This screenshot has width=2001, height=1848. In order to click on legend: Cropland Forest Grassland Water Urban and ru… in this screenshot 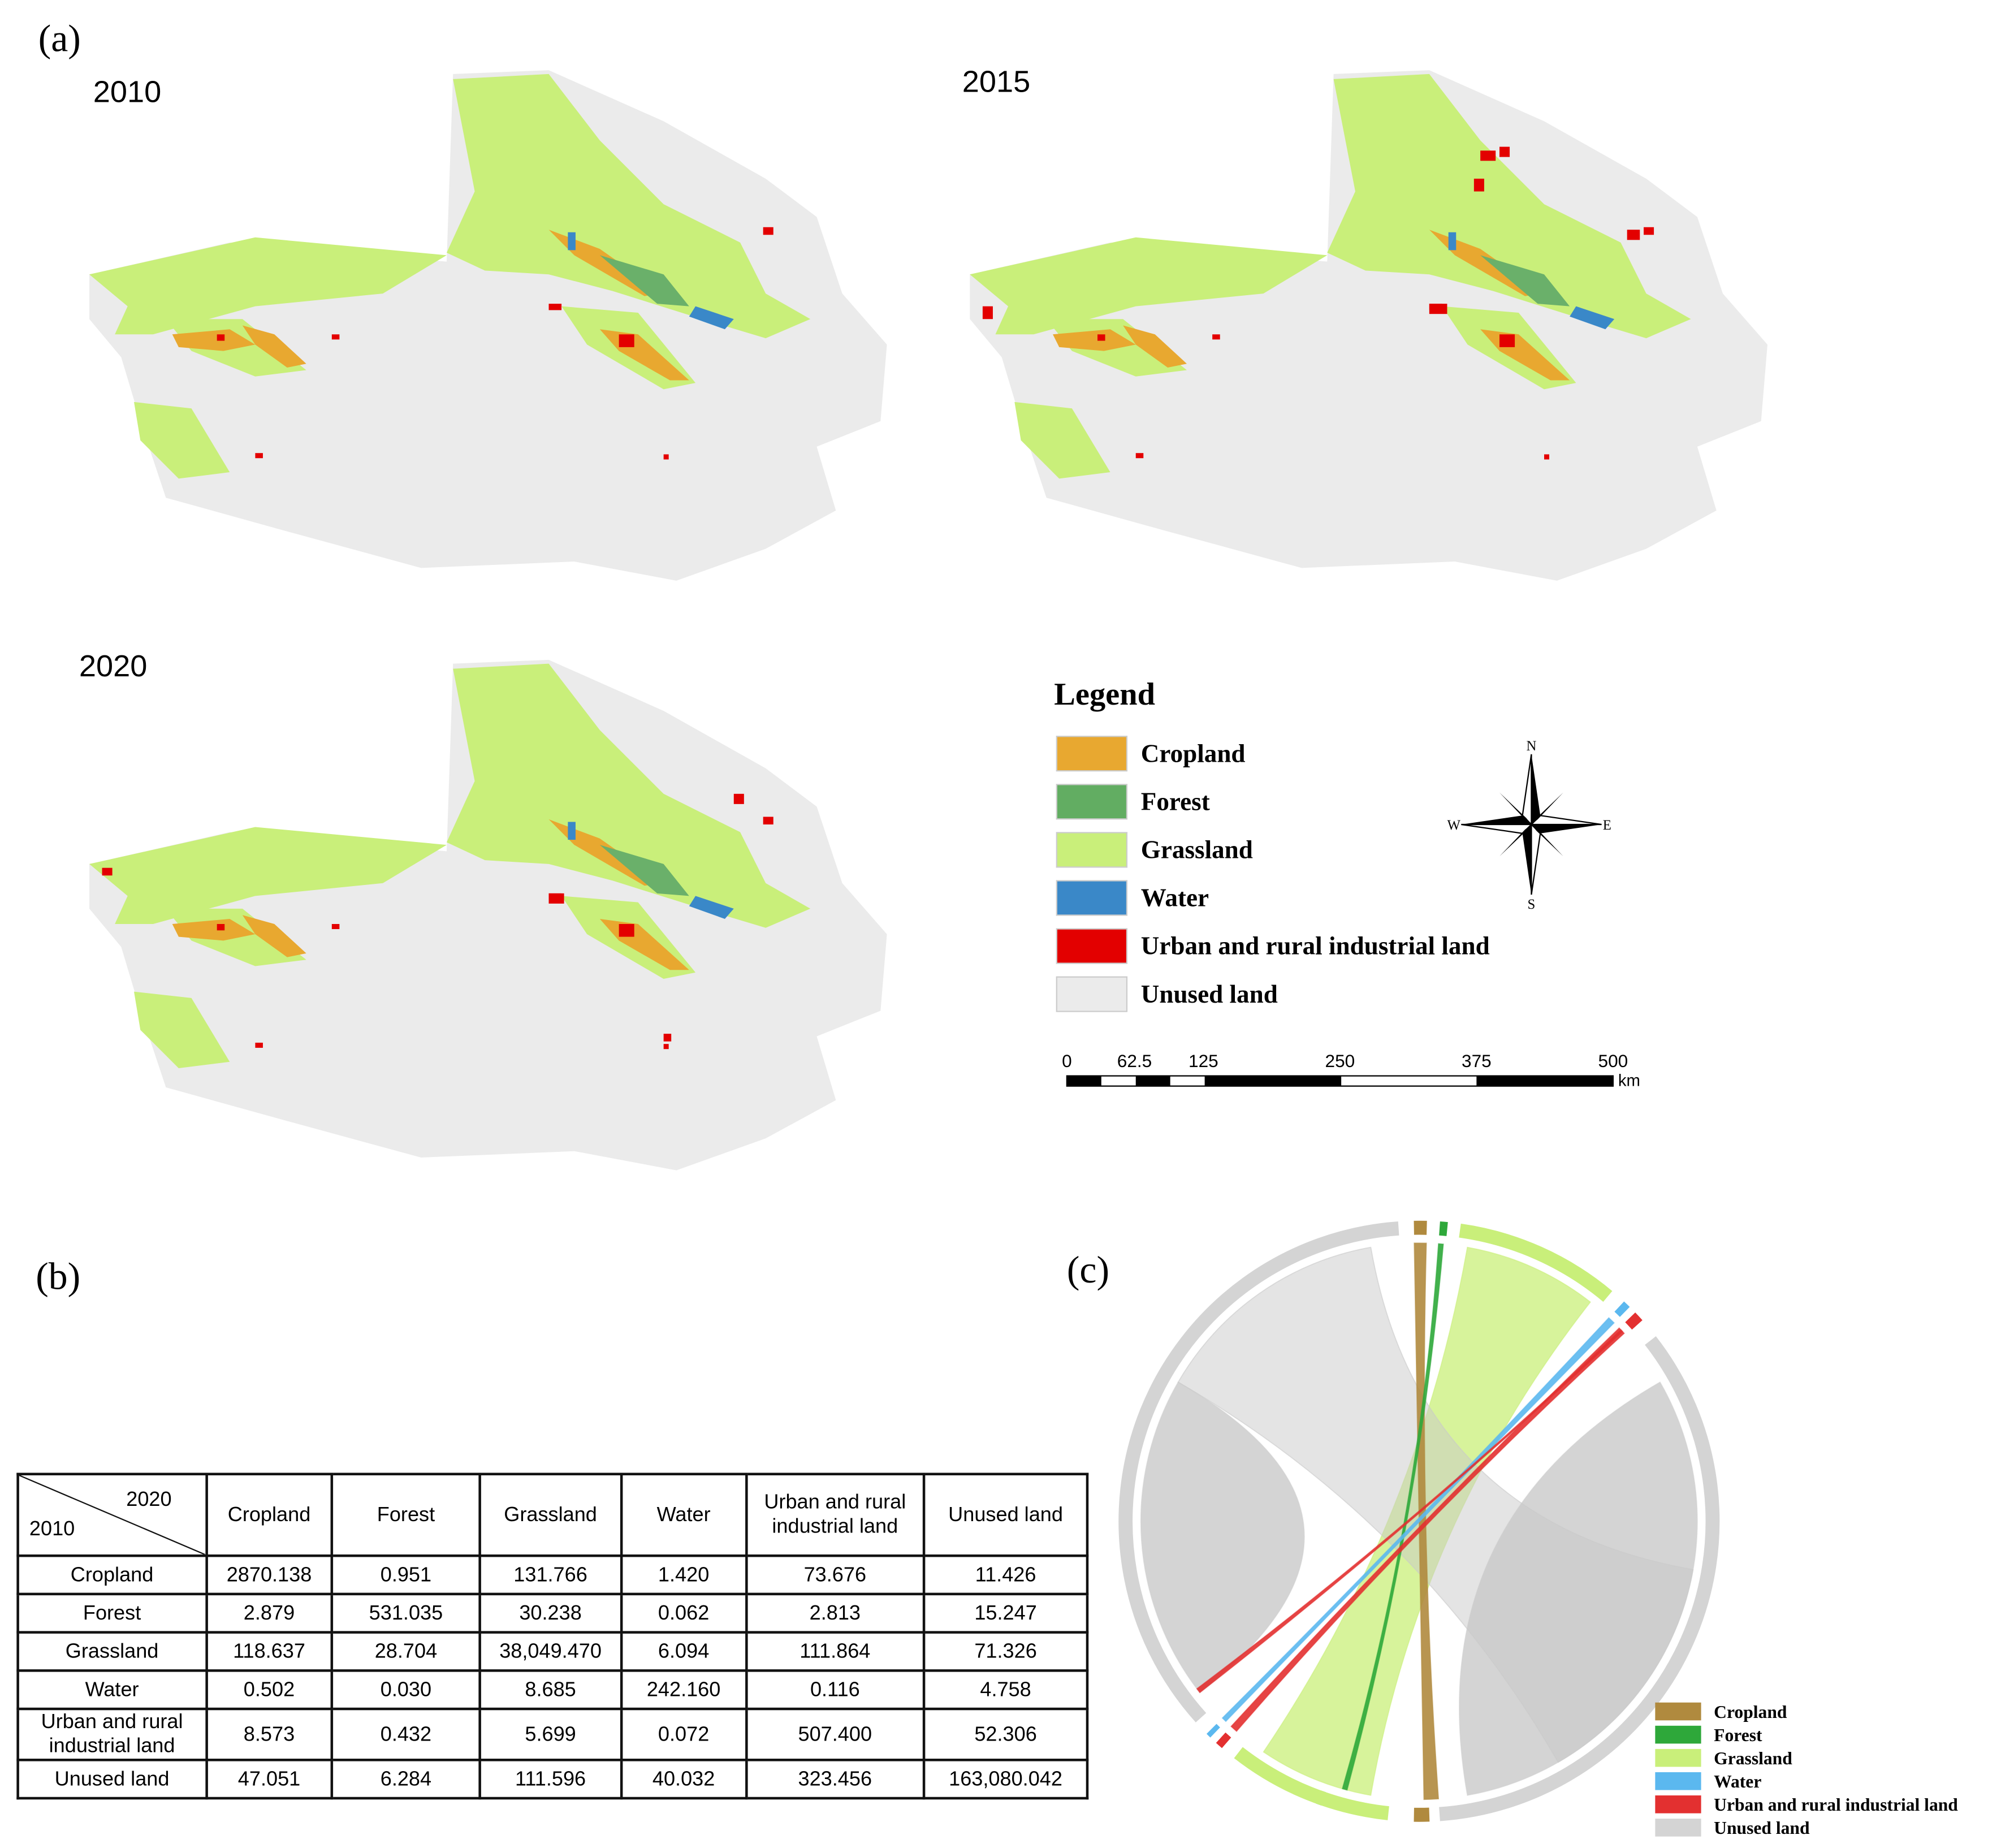, I will do `click(1273, 874)`.